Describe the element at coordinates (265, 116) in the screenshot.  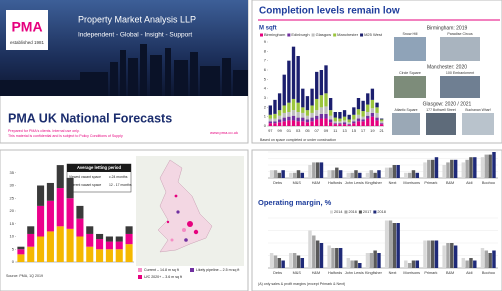
I see `y-tick-label: 1` at that location.